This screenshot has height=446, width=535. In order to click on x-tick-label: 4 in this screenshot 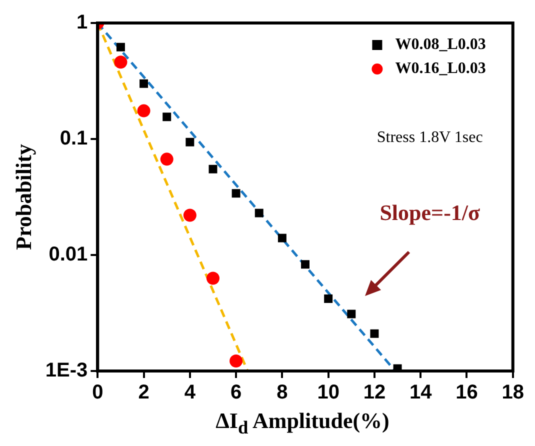, I will do `click(190, 393)`.